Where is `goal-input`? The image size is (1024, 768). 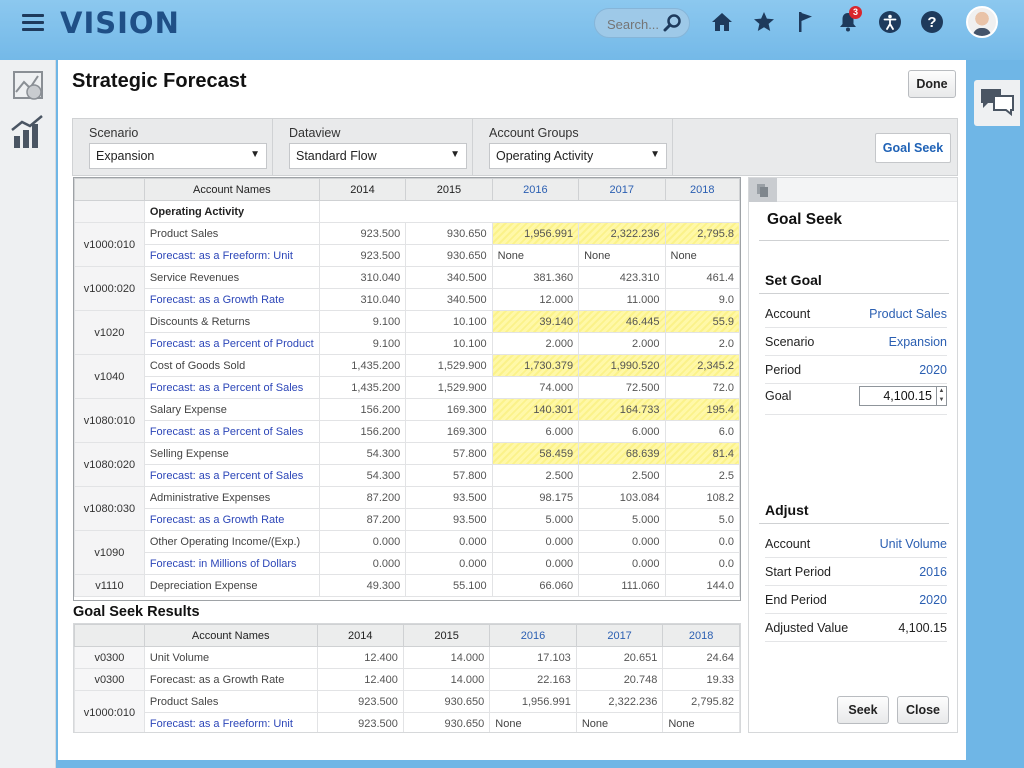 goal-input is located at coordinates (898, 396).